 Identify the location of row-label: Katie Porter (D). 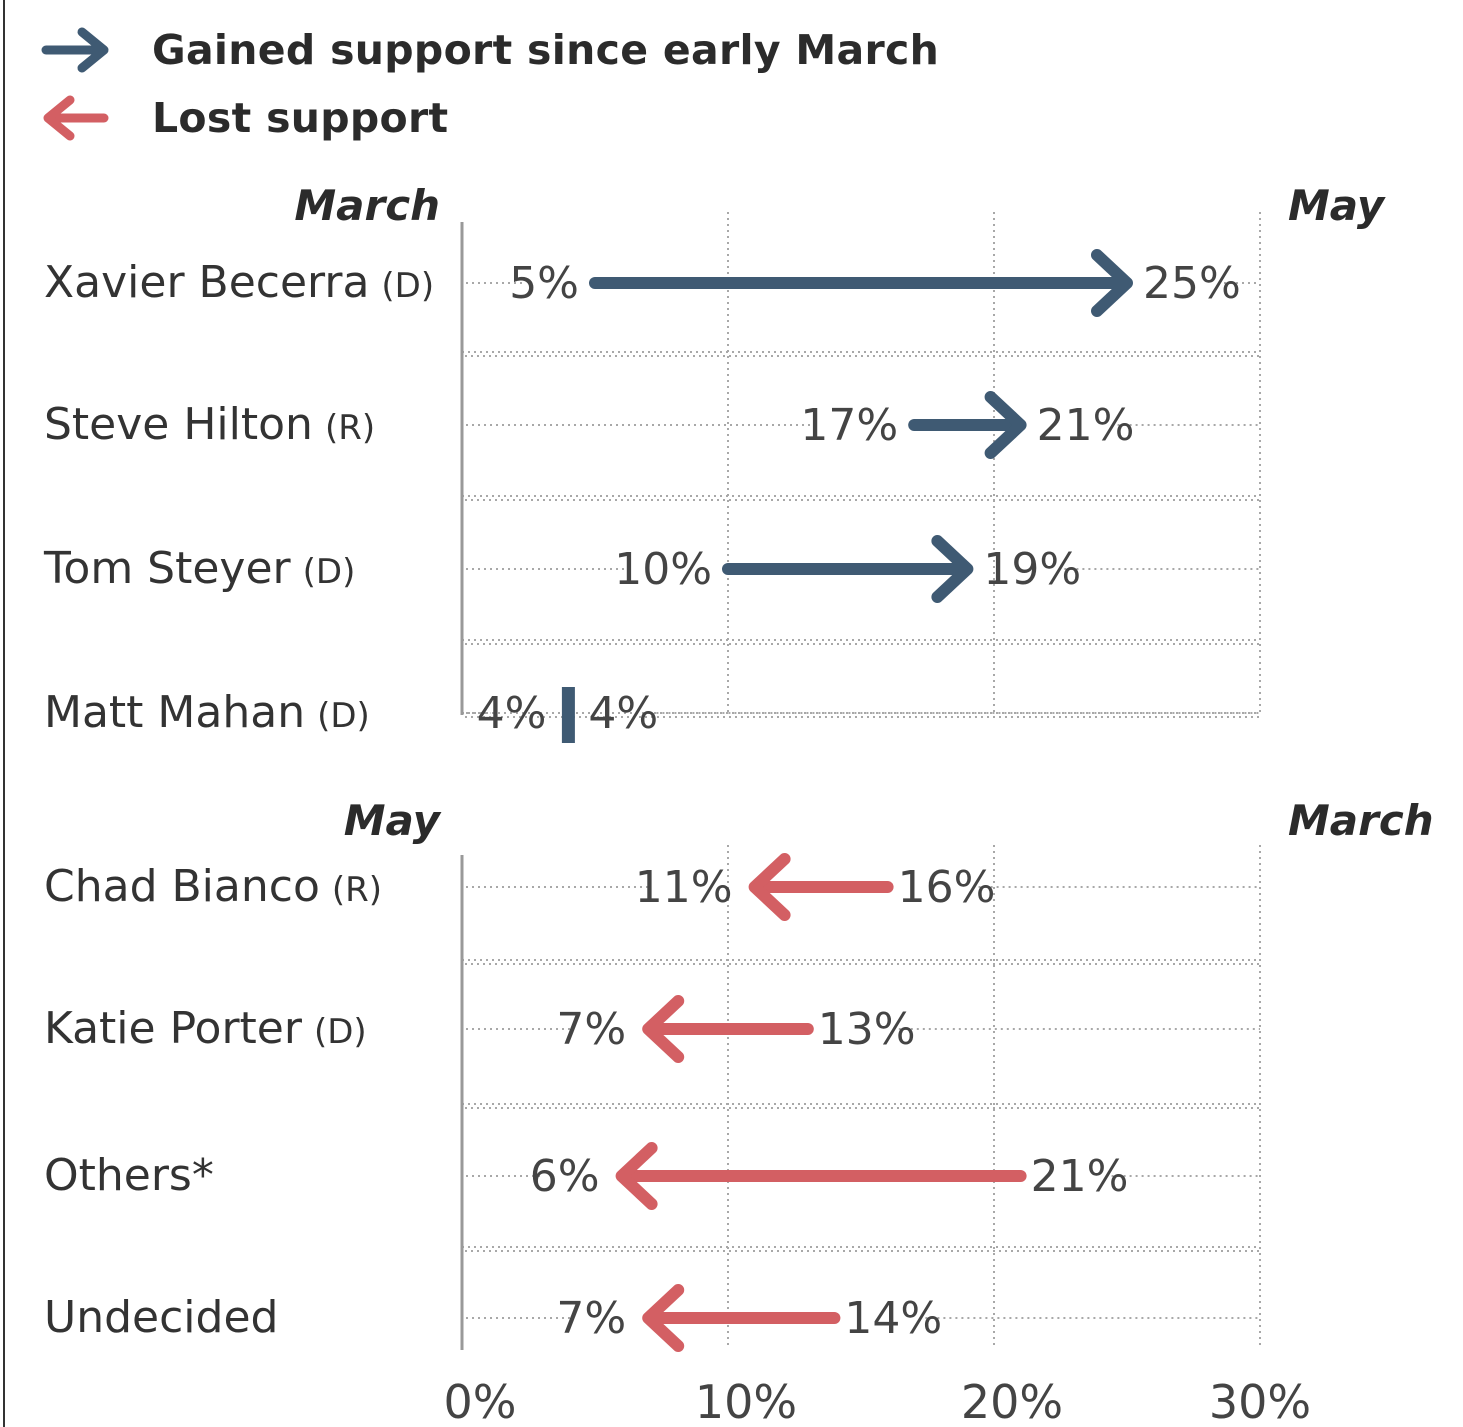
(205, 1028).